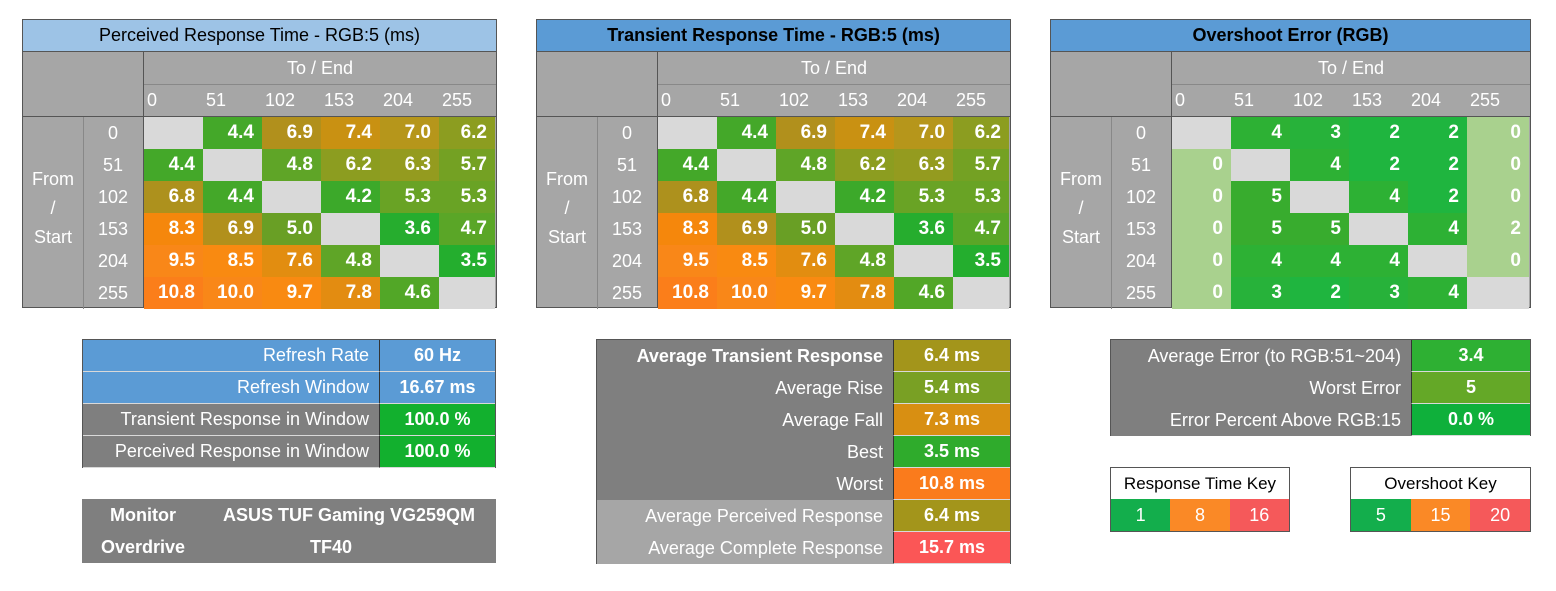 The width and height of the screenshot is (1556, 591). I want to click on response-time-key: Response Time Key 1 8 16, so click(1200, 499).